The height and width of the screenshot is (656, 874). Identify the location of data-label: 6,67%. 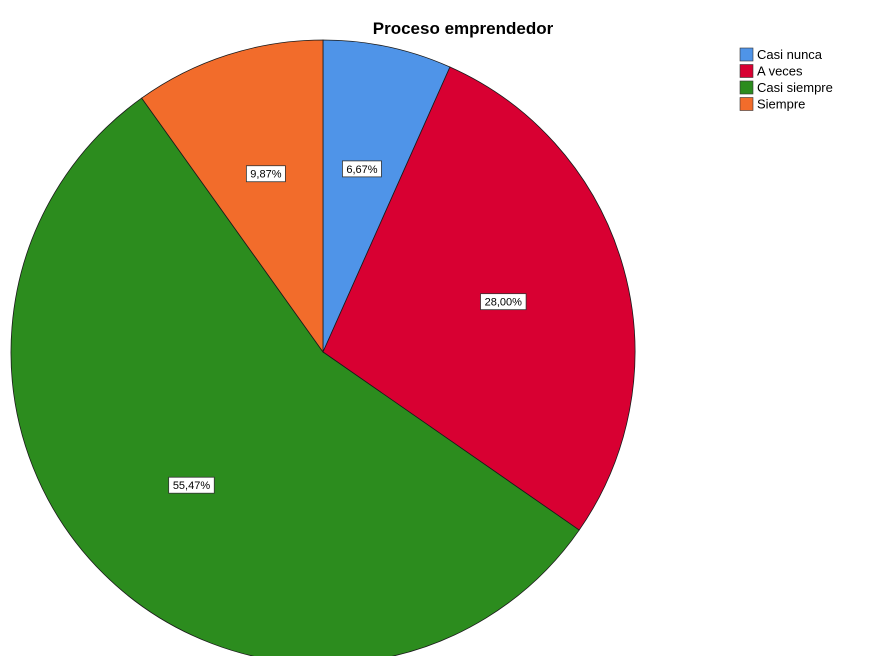
(362, 169).